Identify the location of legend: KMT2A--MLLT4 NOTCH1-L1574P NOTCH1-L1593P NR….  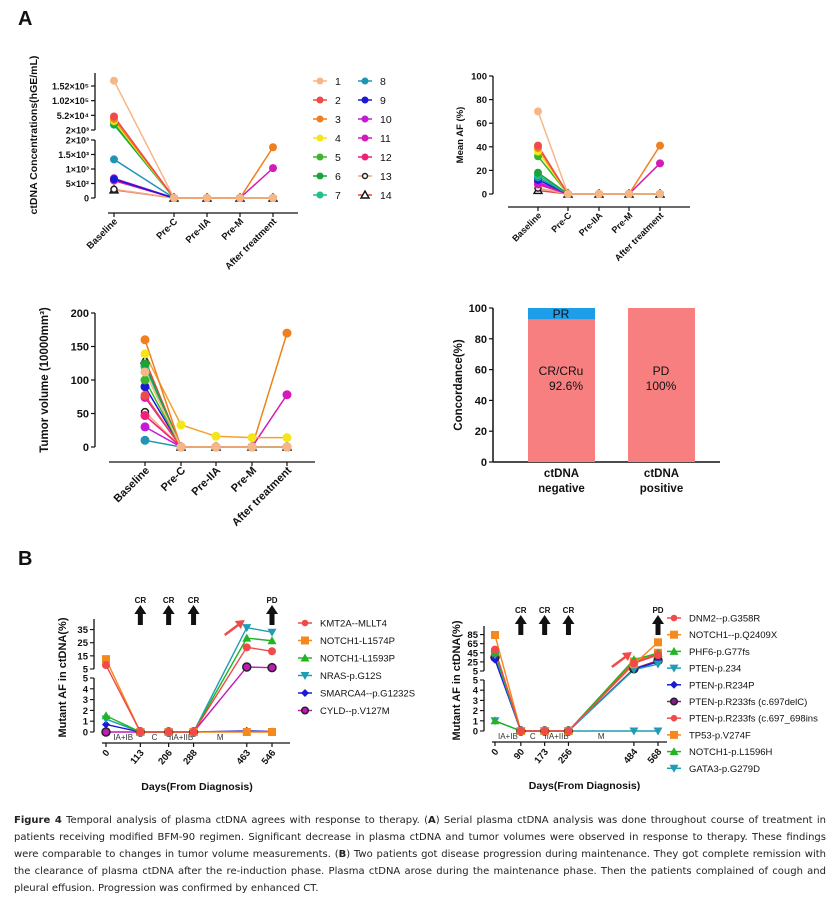
(356, 668).